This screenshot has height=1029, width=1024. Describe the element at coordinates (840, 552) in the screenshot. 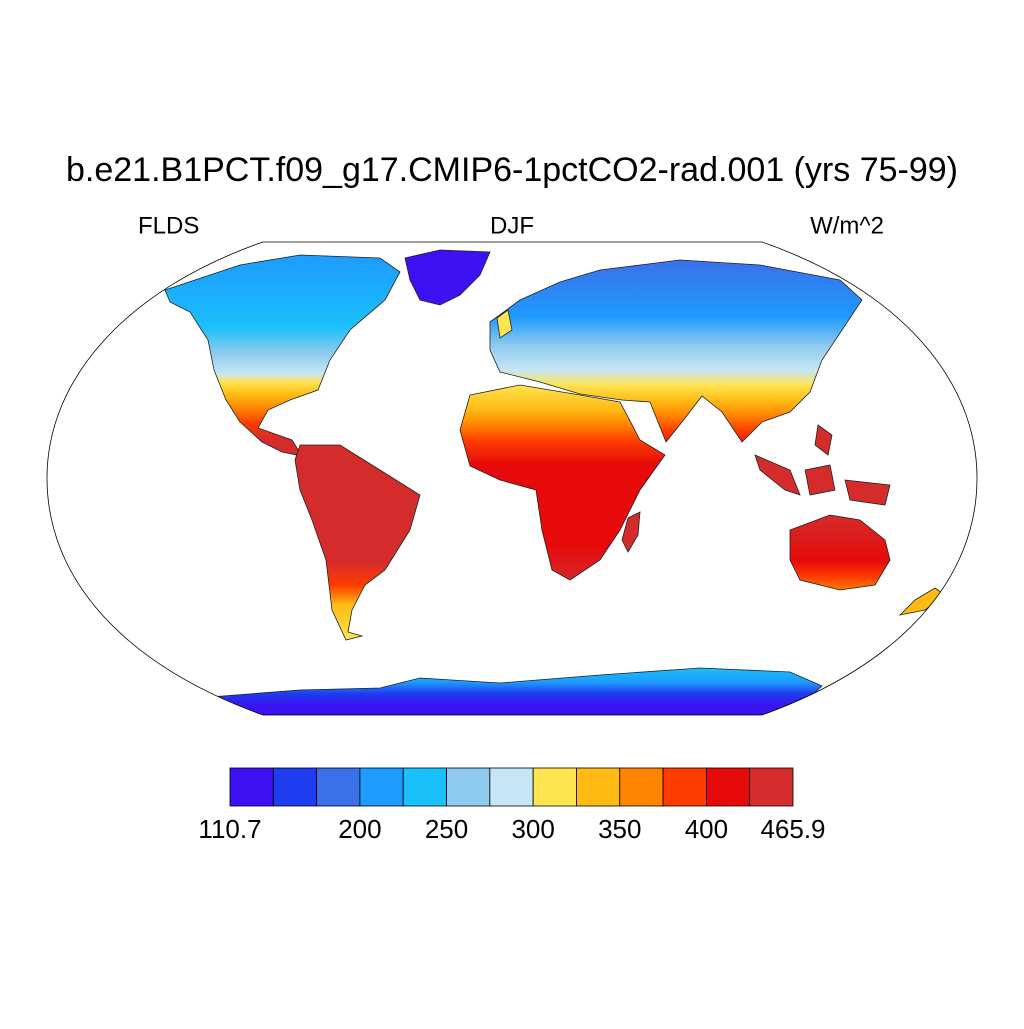

I see `australia` at that location.